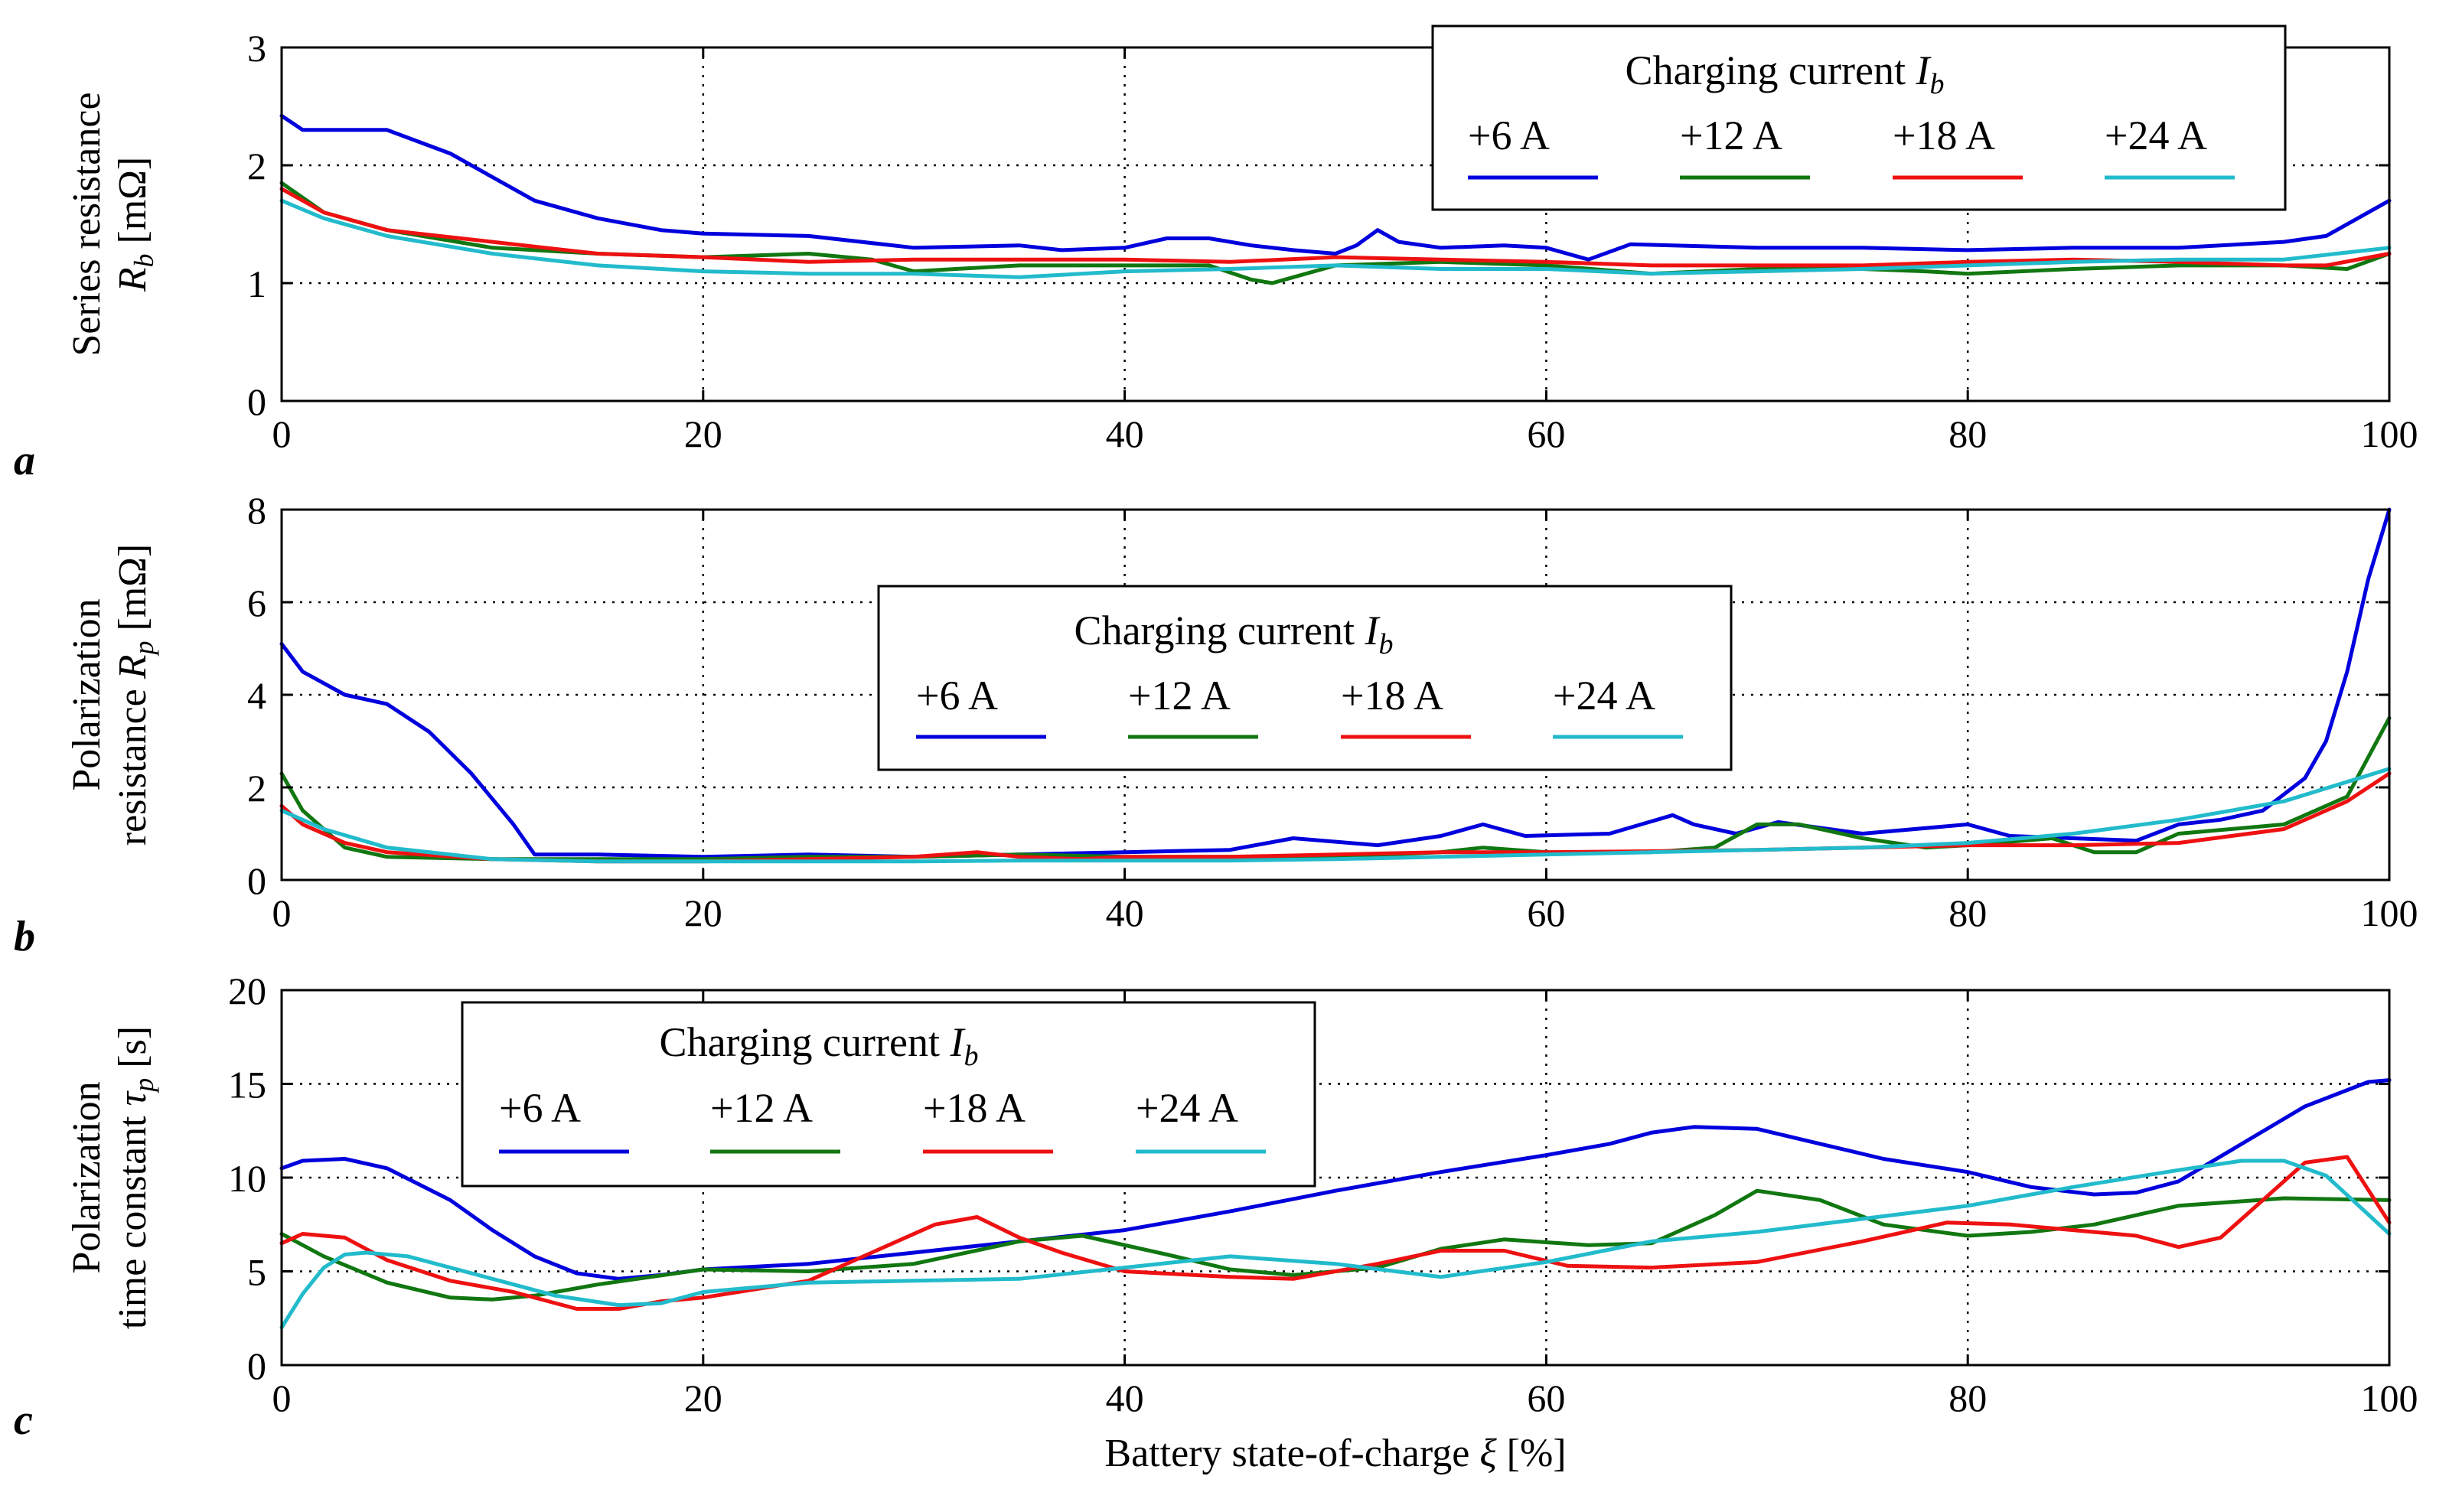 The image size is (2449, 1512). I want to click on y-axis-label-symbol: time constant τp [s], so click(135, 1178).